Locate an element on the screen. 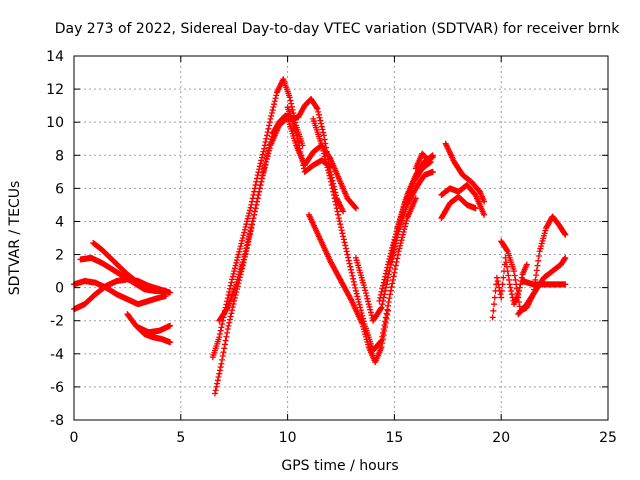  y-tick-label: 8 is located at coordinates (59, 156).